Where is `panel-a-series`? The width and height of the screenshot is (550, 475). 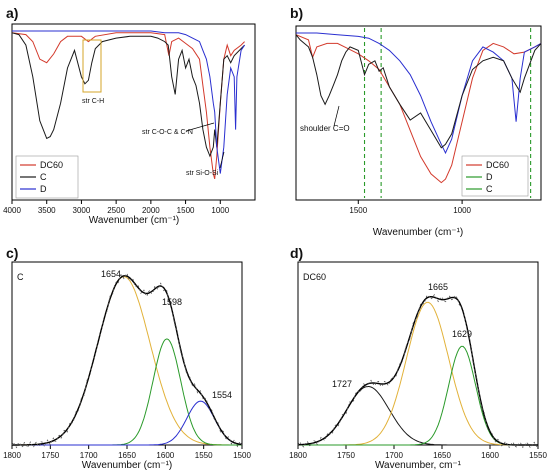
panel-a-series is located at coordinates (128, 105).